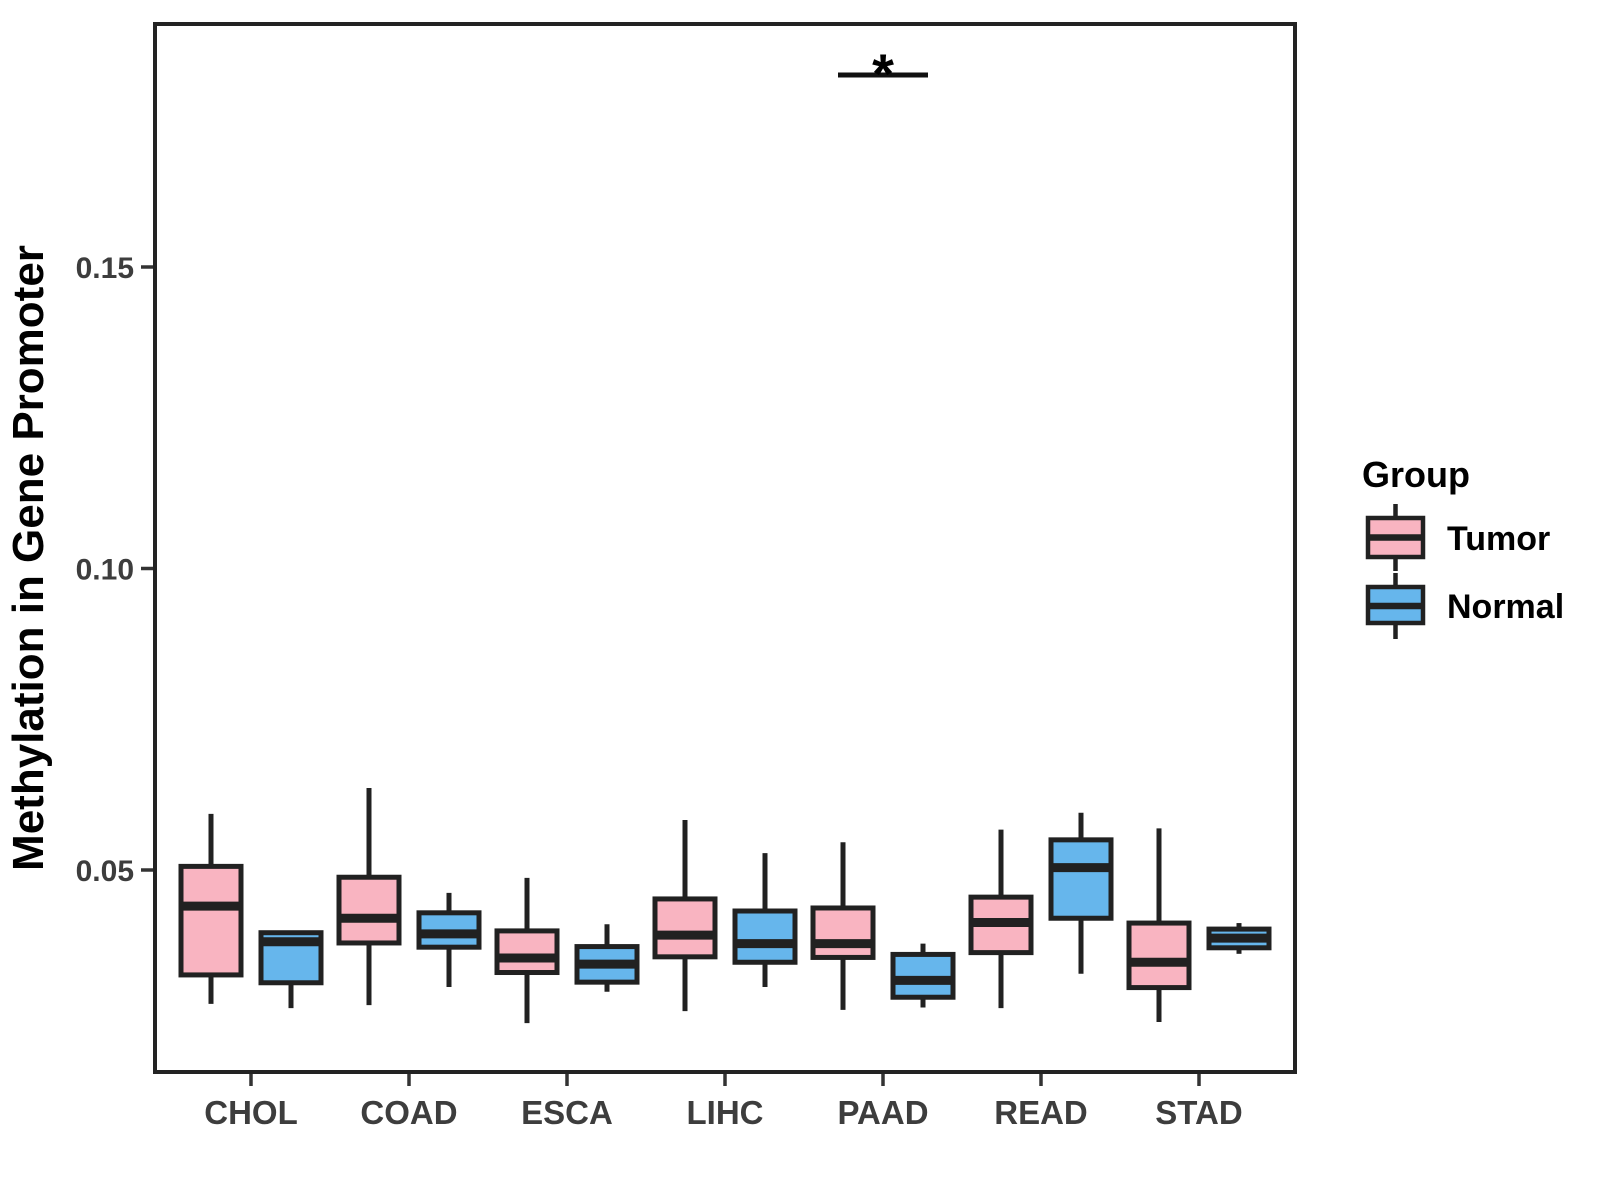 Image resolution: width=1600 pixels, height=1200 pixels. Describe the element at coordinates (408, 1112) in the screenshot. I see `x-tick-label: COAD` at that location.